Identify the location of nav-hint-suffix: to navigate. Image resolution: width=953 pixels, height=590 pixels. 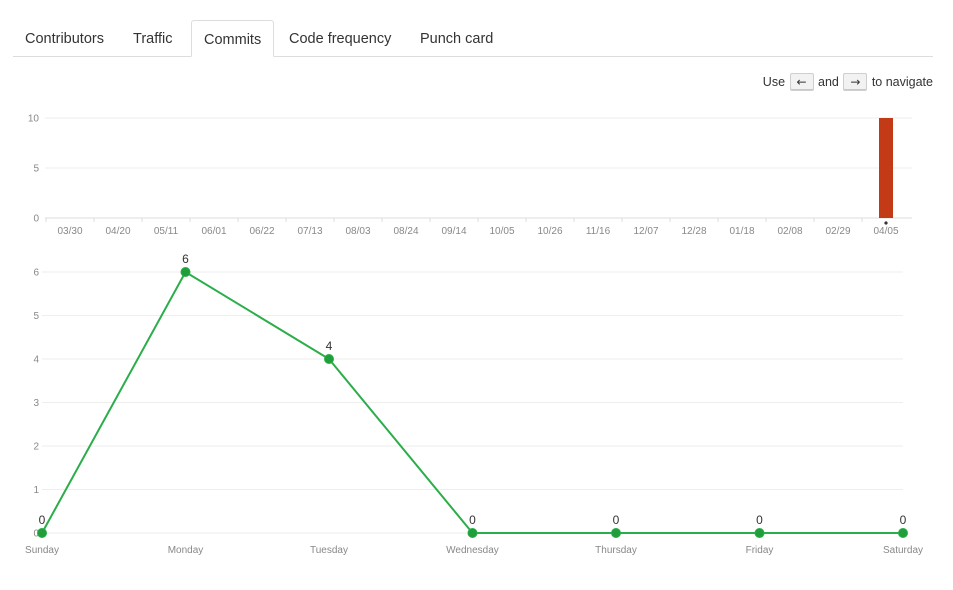
(902, 82).